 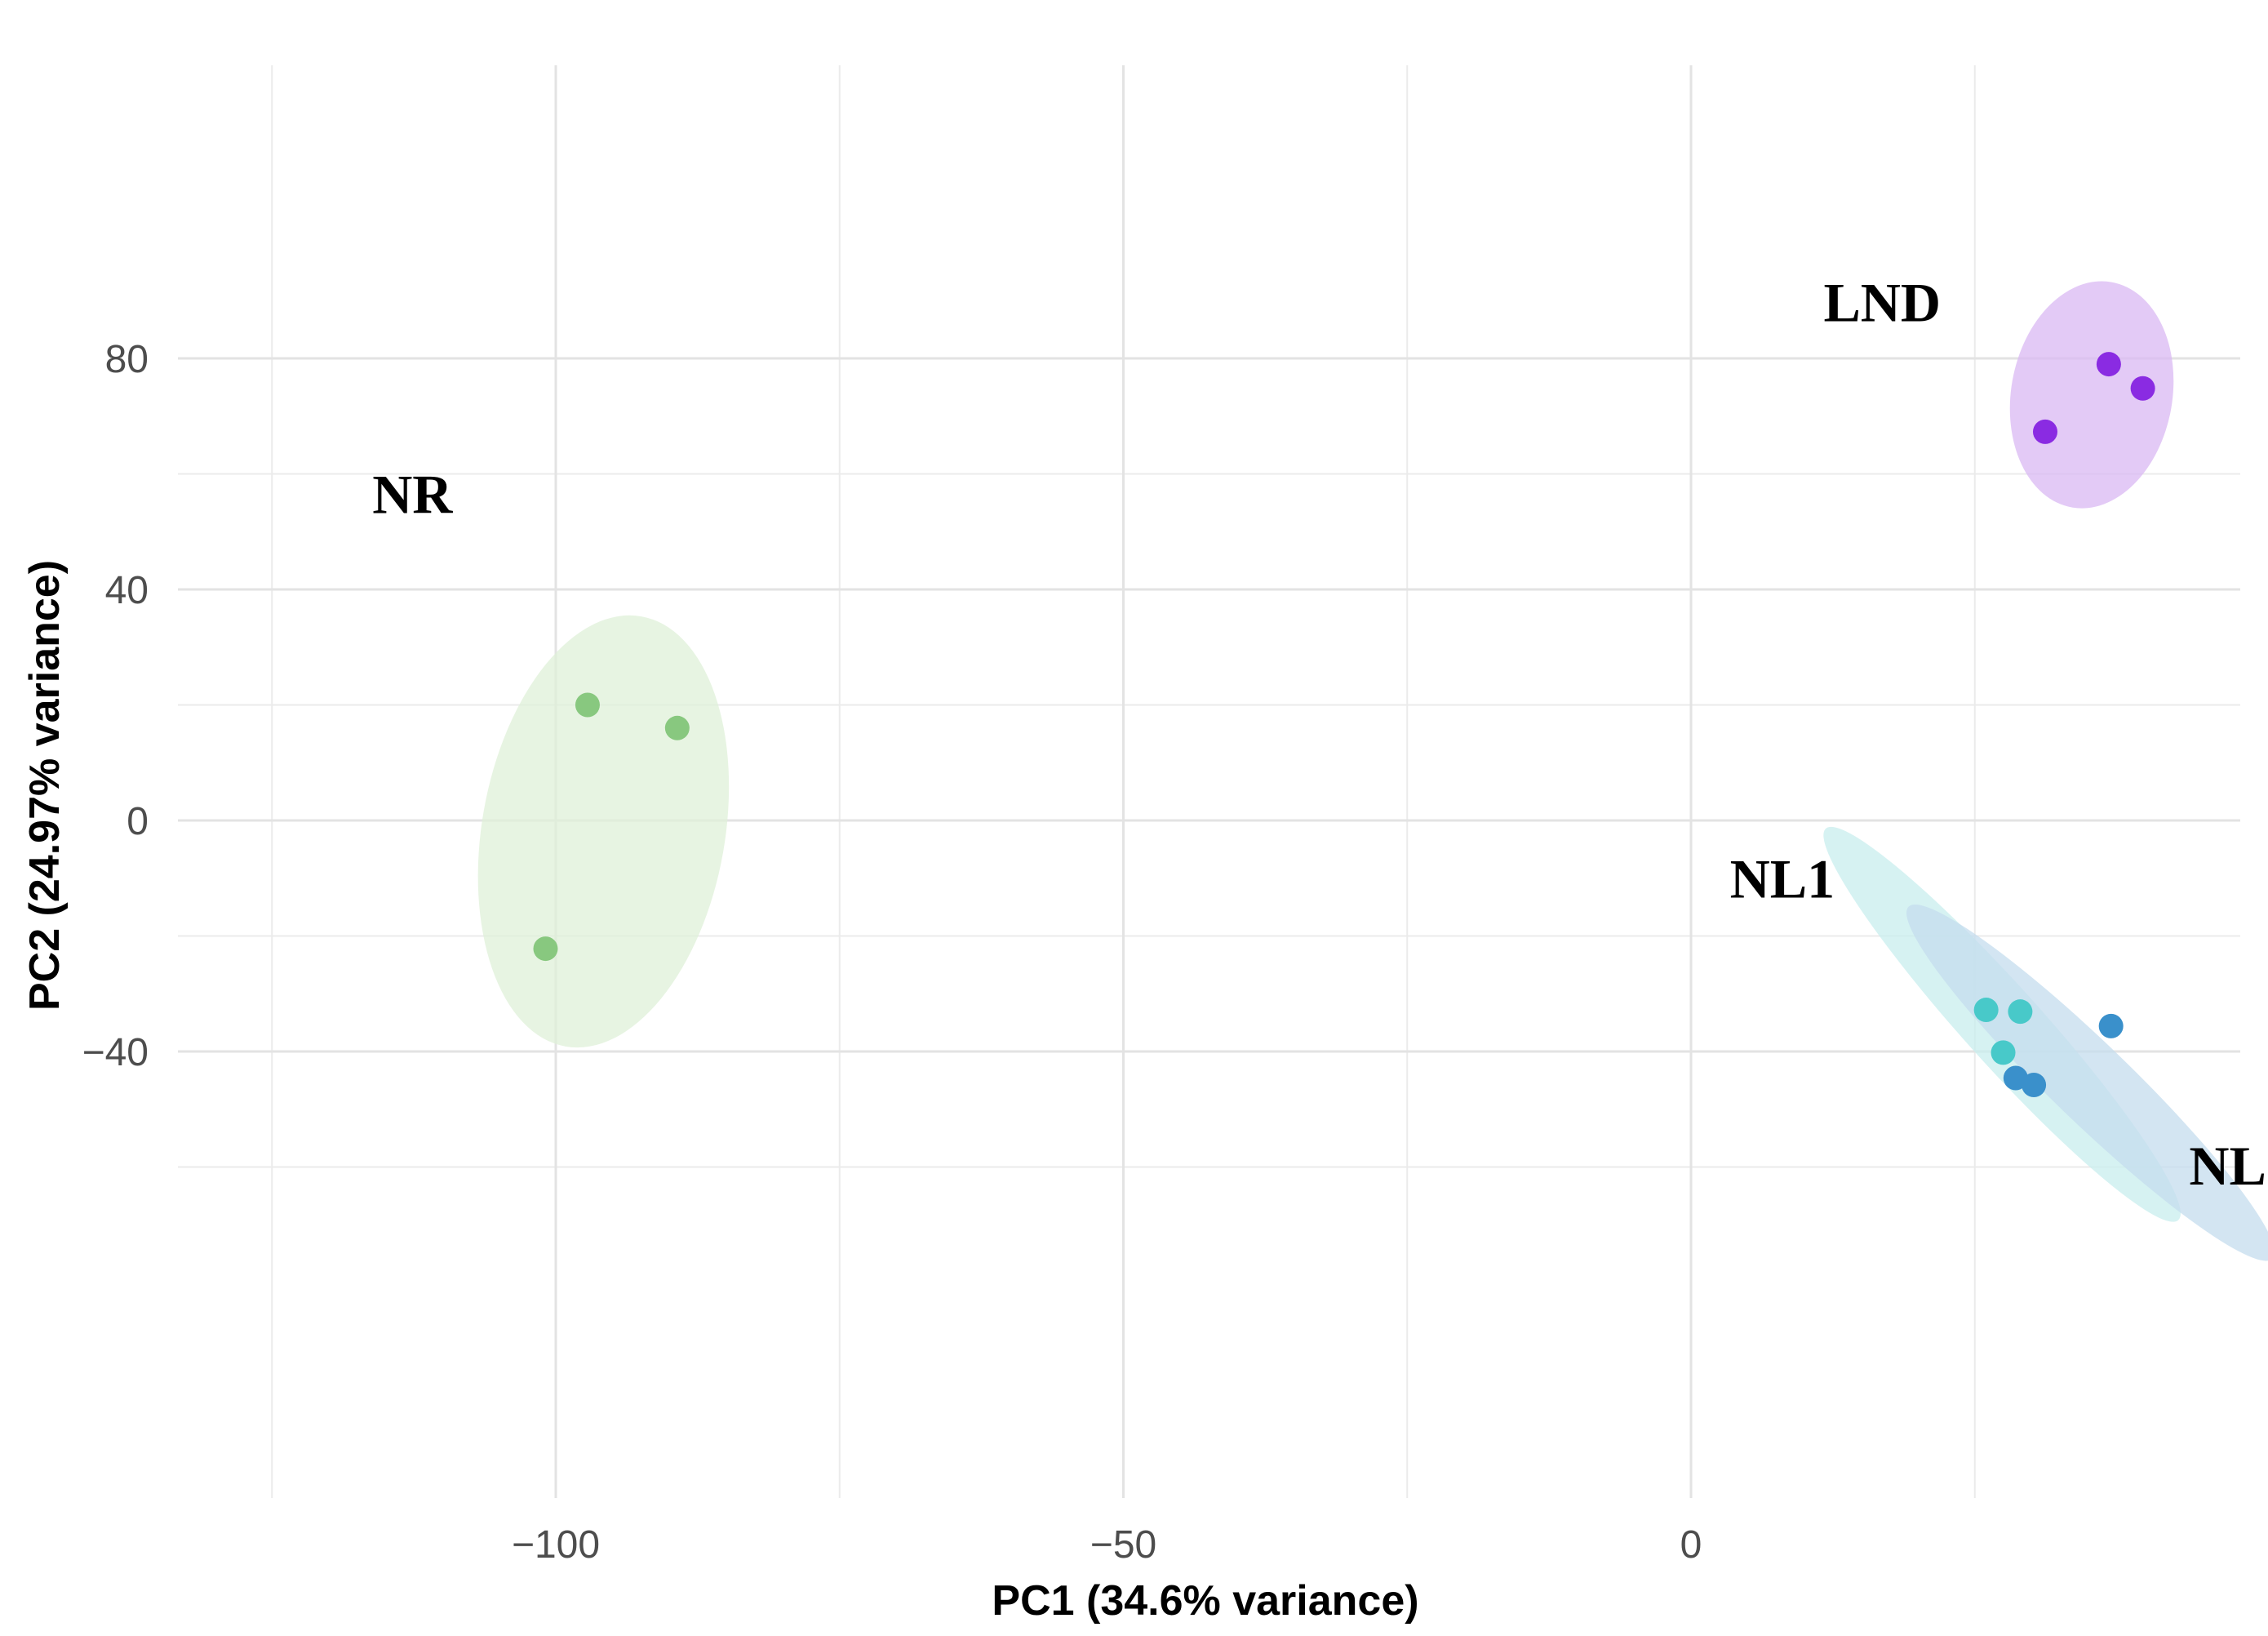 I want to click on x-tick-label: −100, so click(x=556, y=1545).